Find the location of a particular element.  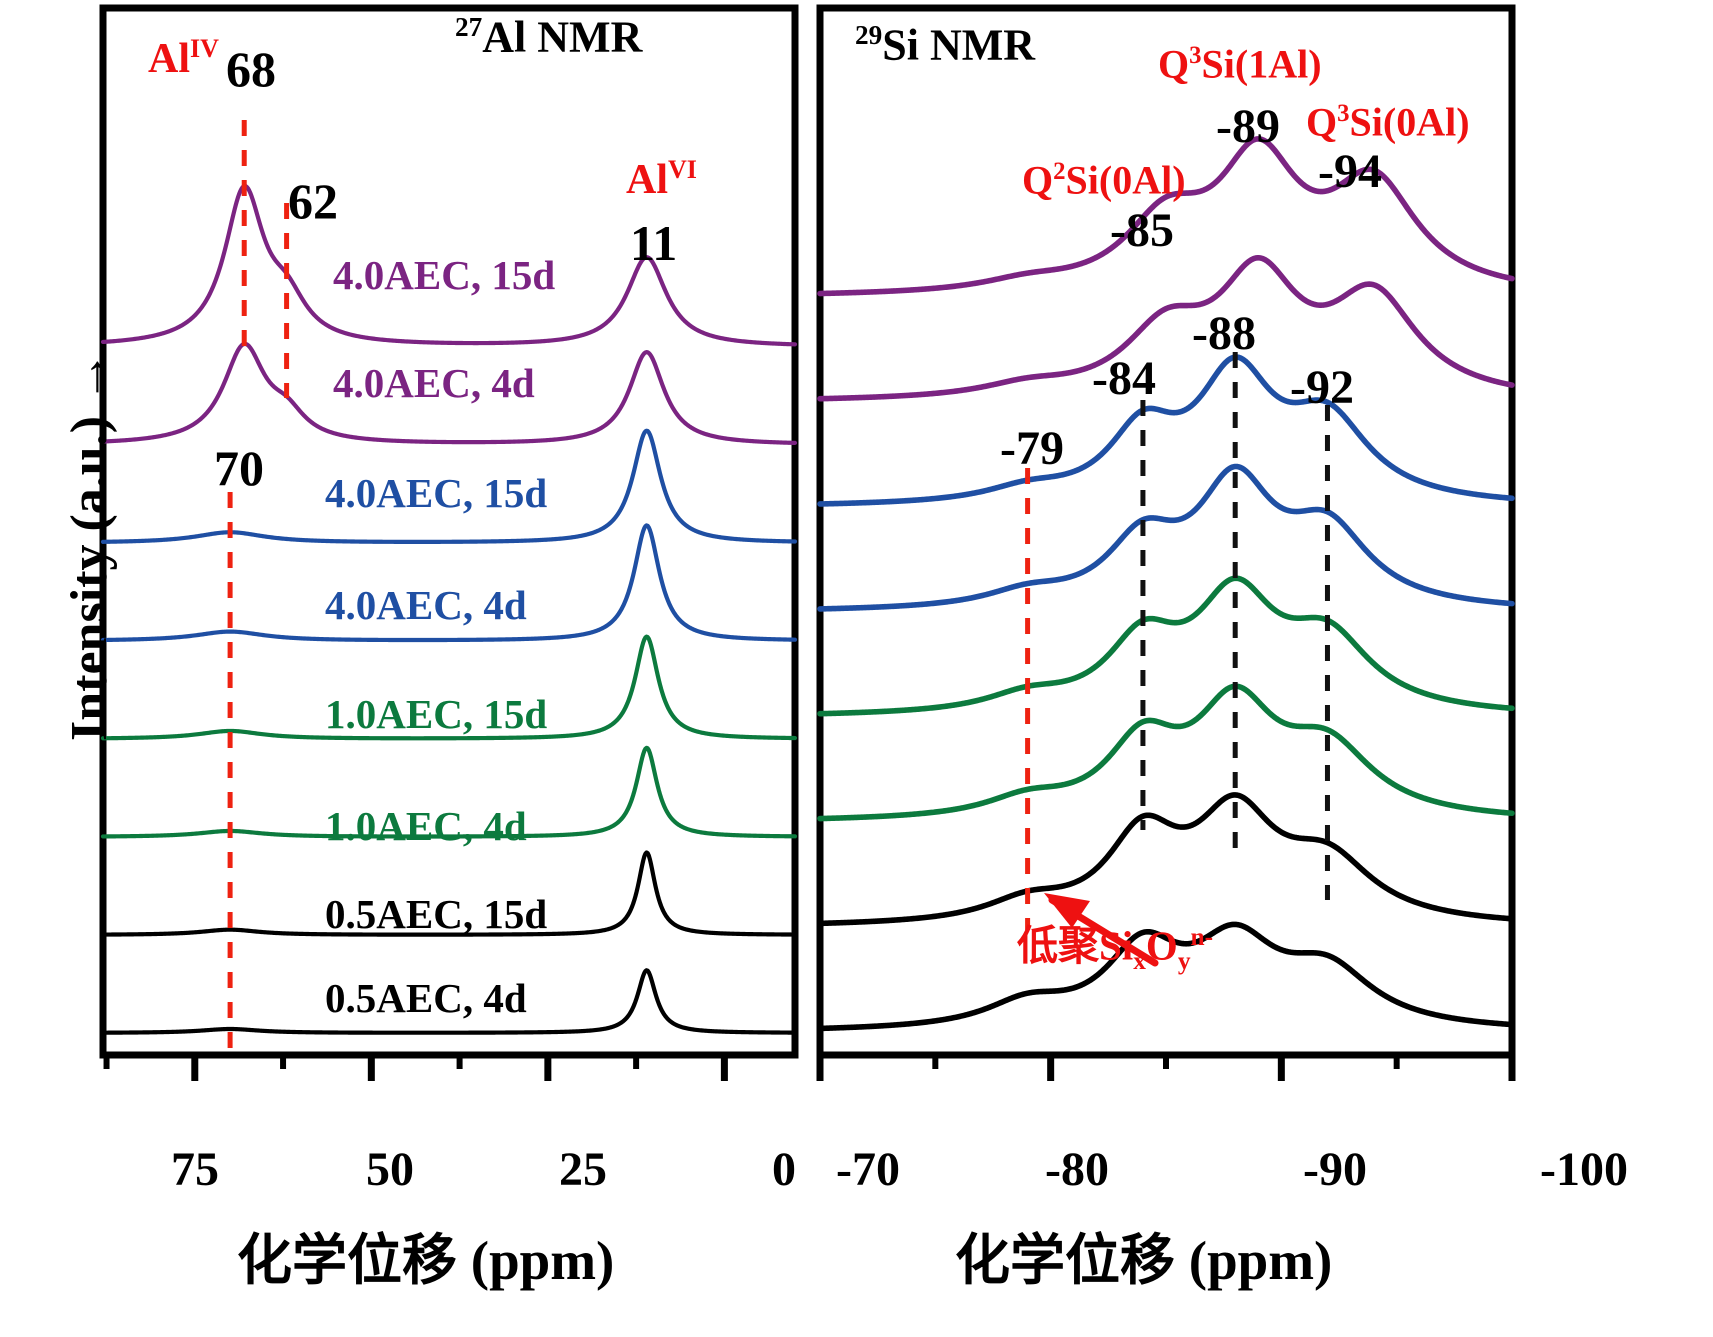

q3si0al-rest: Si(0Al) is located at coordinates (1409, 122).